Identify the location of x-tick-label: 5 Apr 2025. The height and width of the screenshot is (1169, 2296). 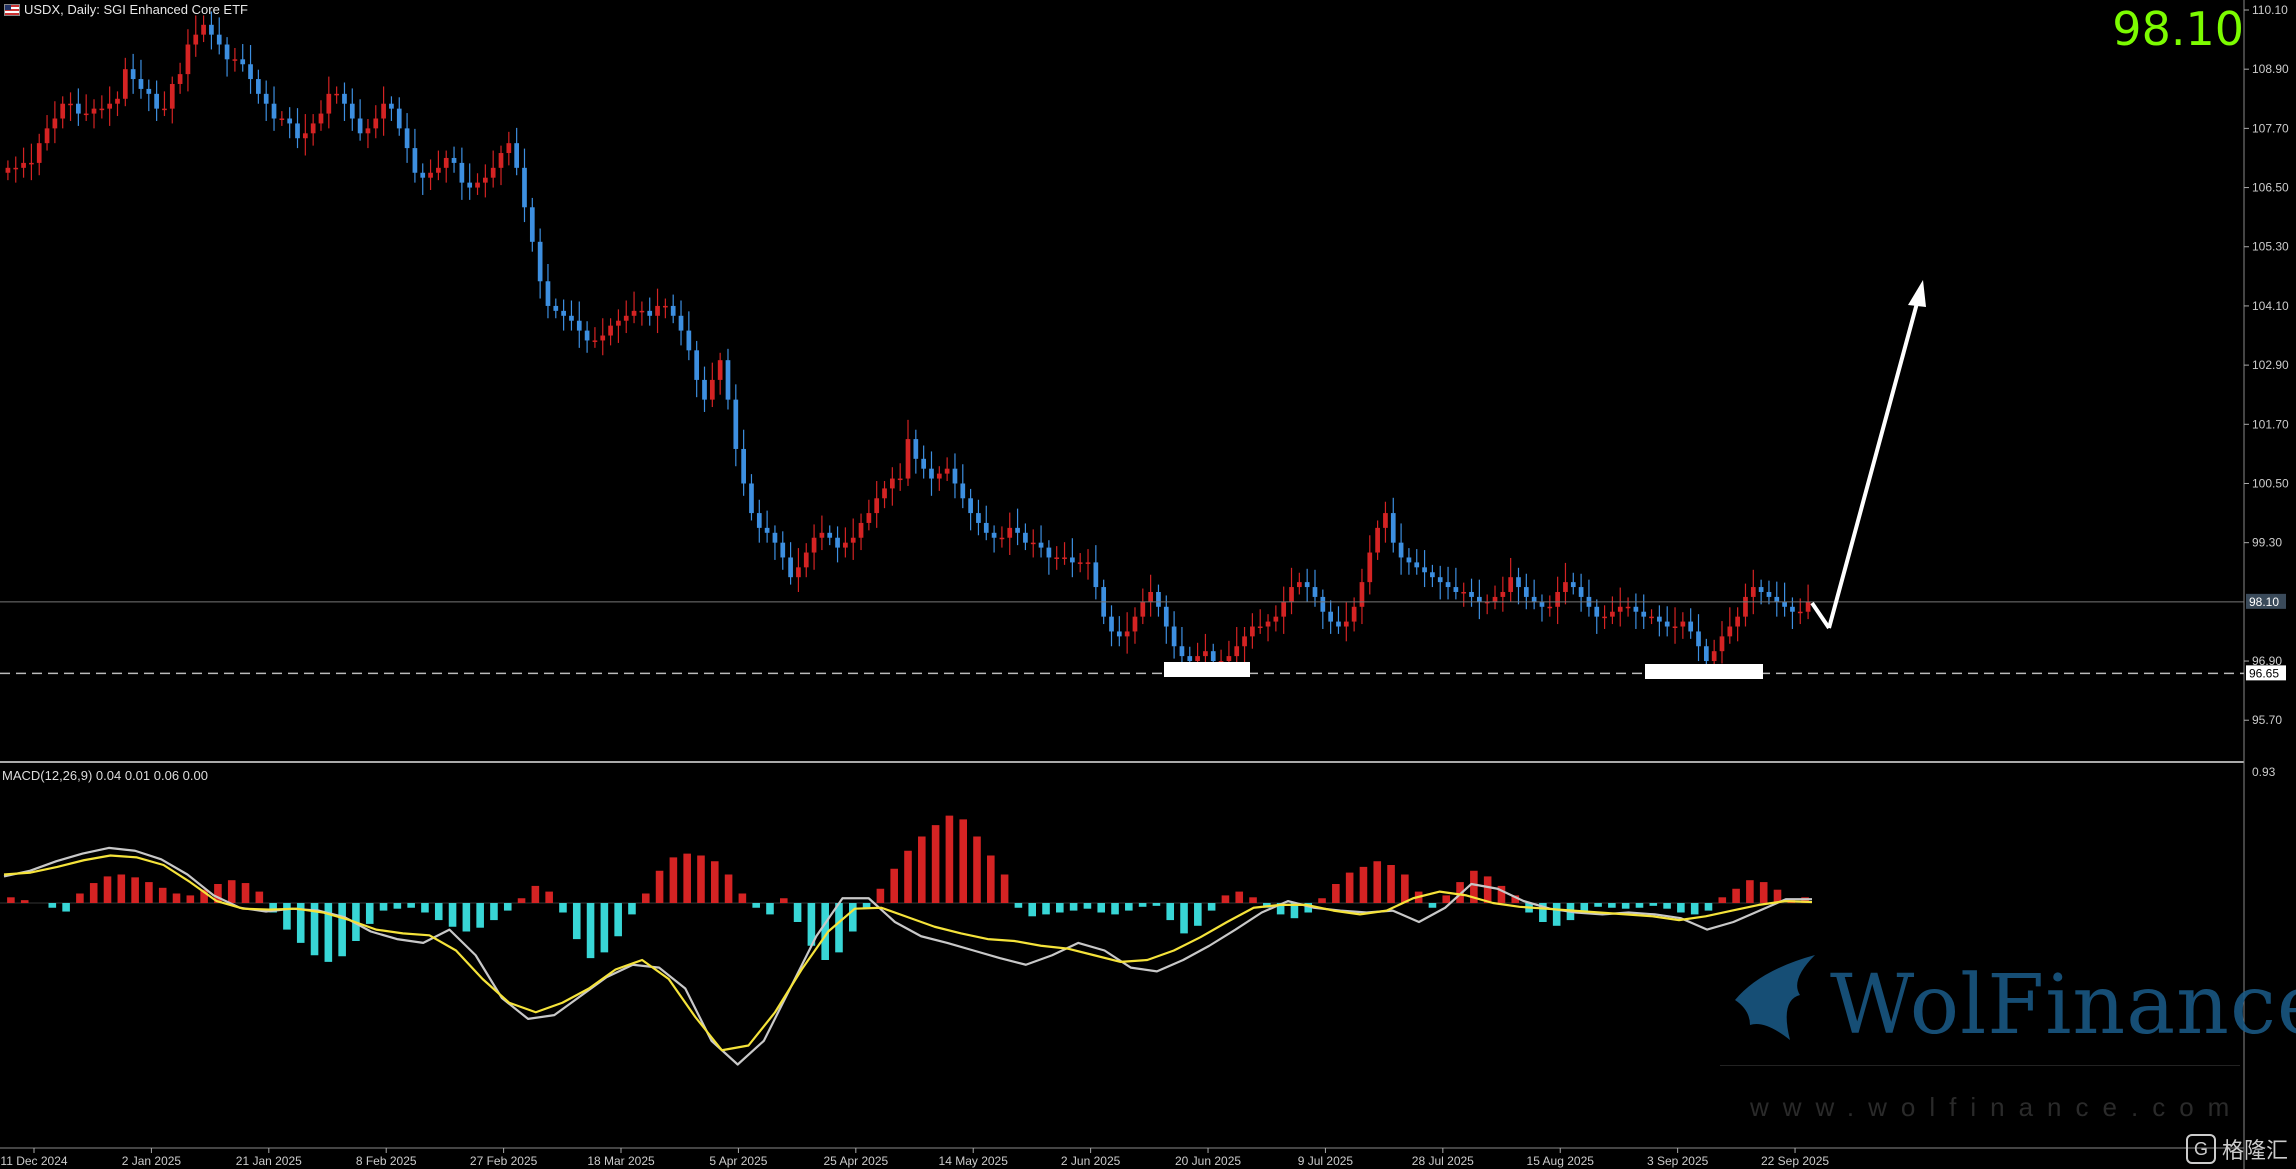
(738, 1161).